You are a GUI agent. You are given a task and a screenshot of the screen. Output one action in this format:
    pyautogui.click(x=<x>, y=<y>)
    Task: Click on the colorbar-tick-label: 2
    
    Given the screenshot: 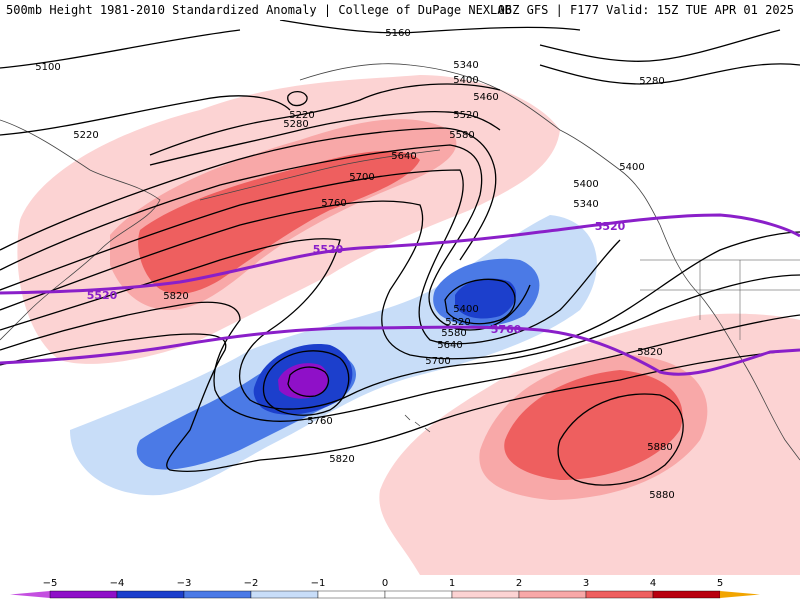 What is the action you would take?
    pyautogui.click(x=519, y=583)
    